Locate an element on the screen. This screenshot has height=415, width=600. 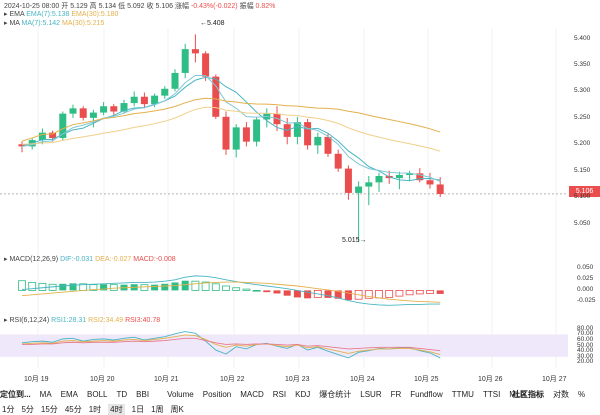
macd-value: MACD:-0.008 is located at coordinates (154, 259).